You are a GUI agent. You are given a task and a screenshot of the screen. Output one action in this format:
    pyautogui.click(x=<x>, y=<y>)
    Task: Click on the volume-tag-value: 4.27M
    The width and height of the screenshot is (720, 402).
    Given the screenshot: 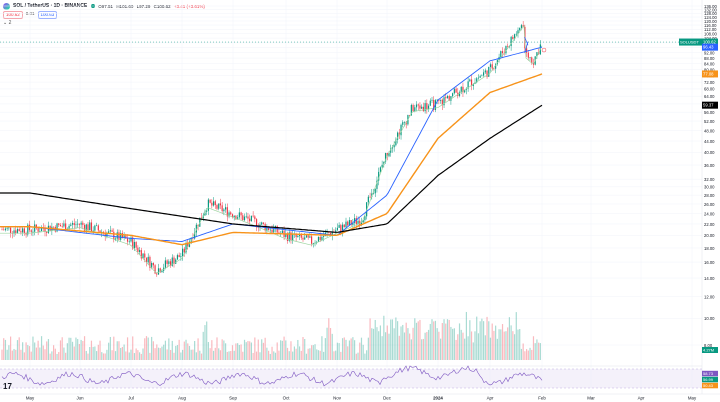 What is the action you would take?
    pyautogui.click(x=708, y=350)
    